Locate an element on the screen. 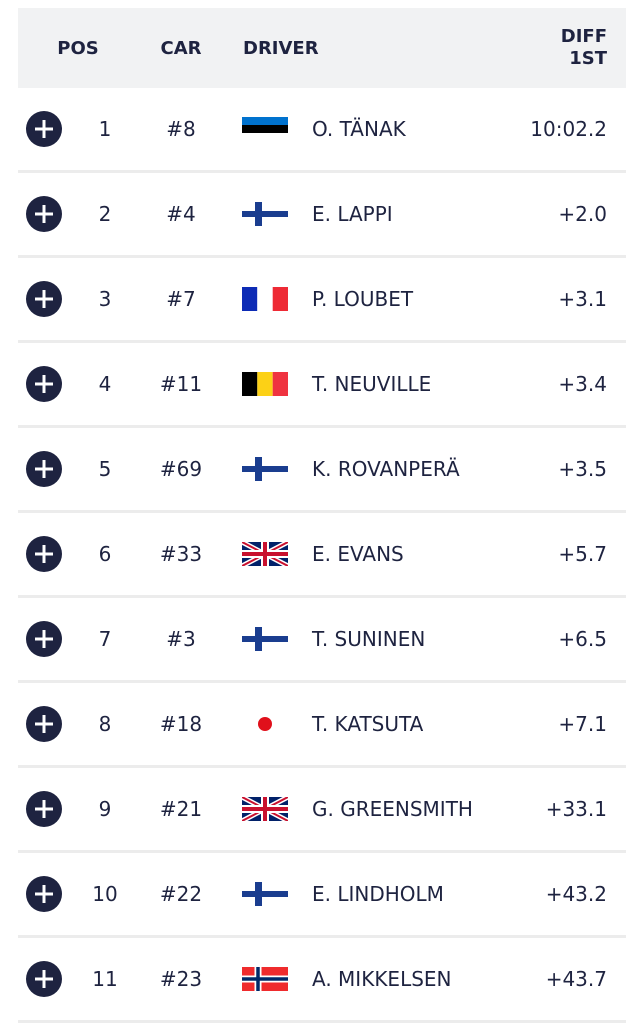  result-row: 4 #11 T. NEUVILLE +3.4 is located at coordinates (322, 385).